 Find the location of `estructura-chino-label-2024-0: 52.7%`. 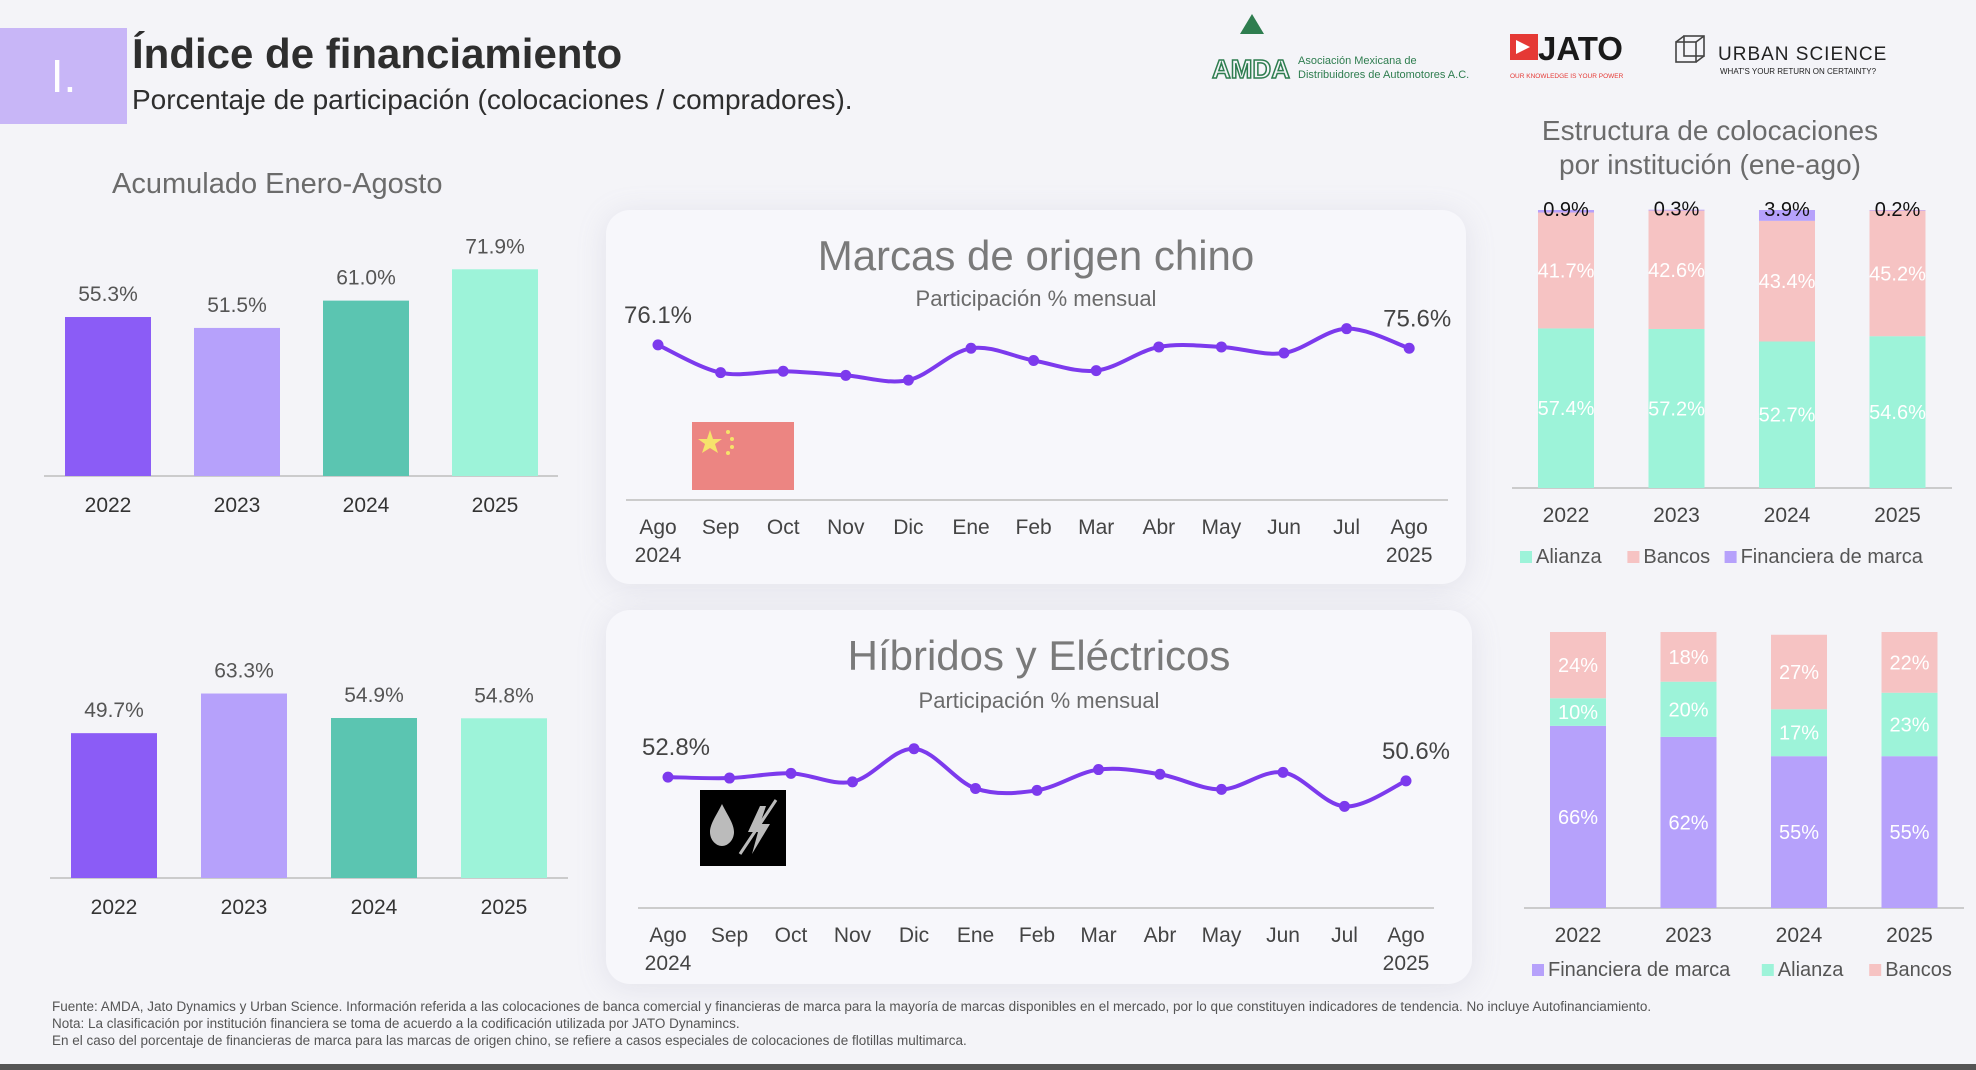

estructura-chino-label-2024-0: 52.7% is located at coordinates (1787, 416).